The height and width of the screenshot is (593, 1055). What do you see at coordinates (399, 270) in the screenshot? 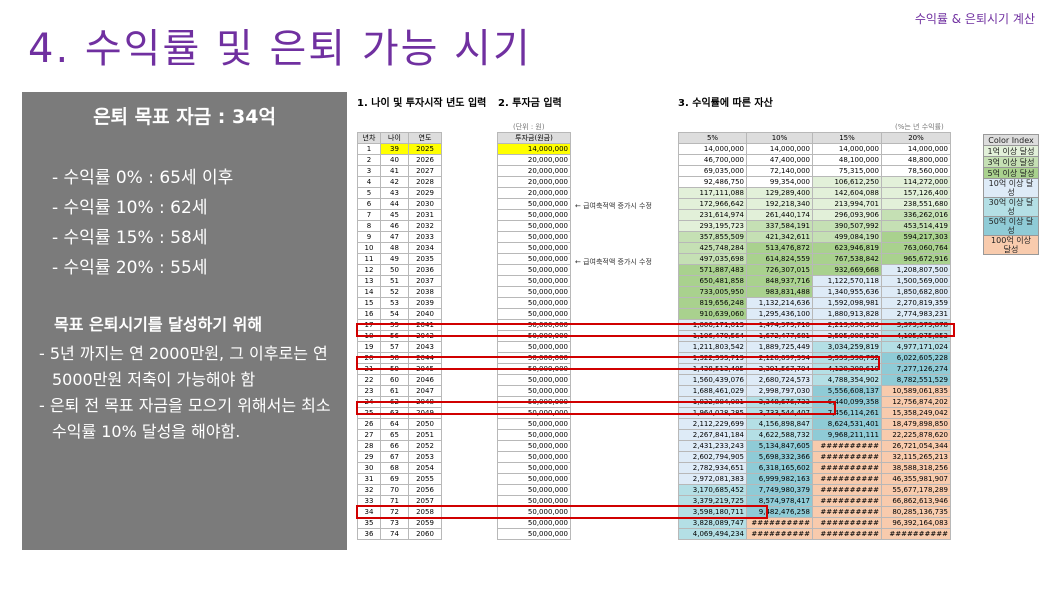
I see `table-row: 12 50 2036` at bounding box center [399, 270].